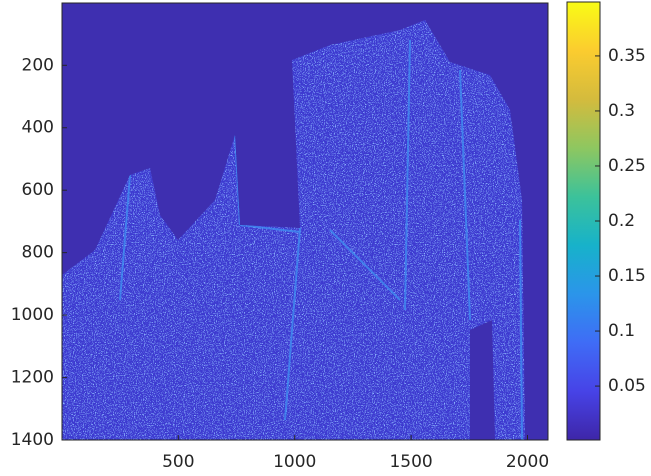 This screenshot has width=651, height=476. Describe the element at coordinates (38, 253) in the screenshot. I see `y-tick-label: 800` at that location.